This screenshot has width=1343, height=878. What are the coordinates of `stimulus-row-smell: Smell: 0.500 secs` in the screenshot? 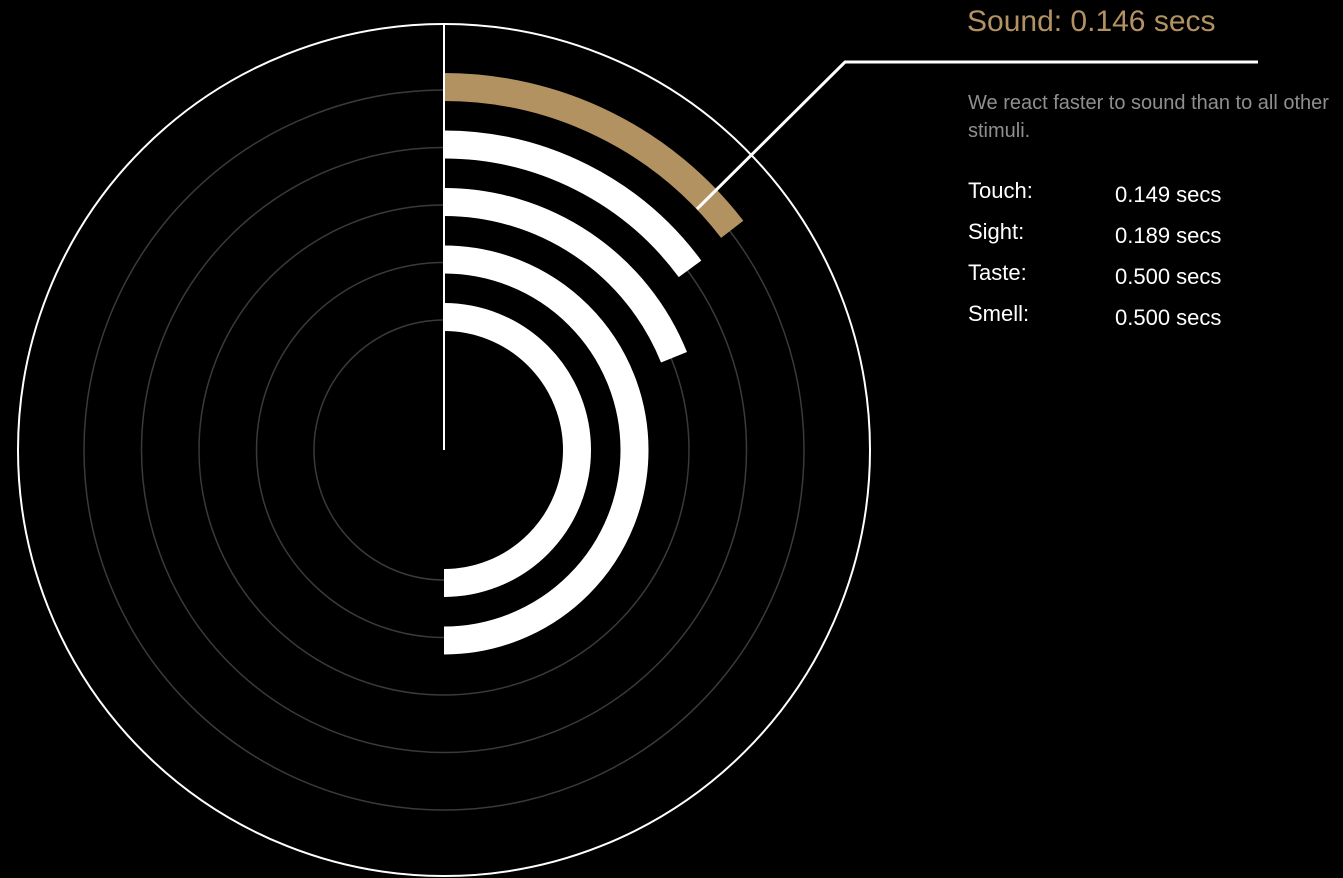 It's located at (1148, 319).